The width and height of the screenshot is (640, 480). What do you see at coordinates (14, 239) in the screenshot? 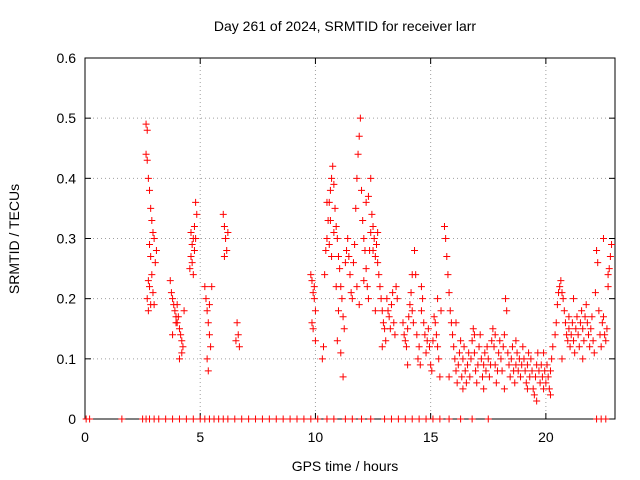
I see `y-axis-label: SRMTID / TECUs` at bounding box center [14, 239].